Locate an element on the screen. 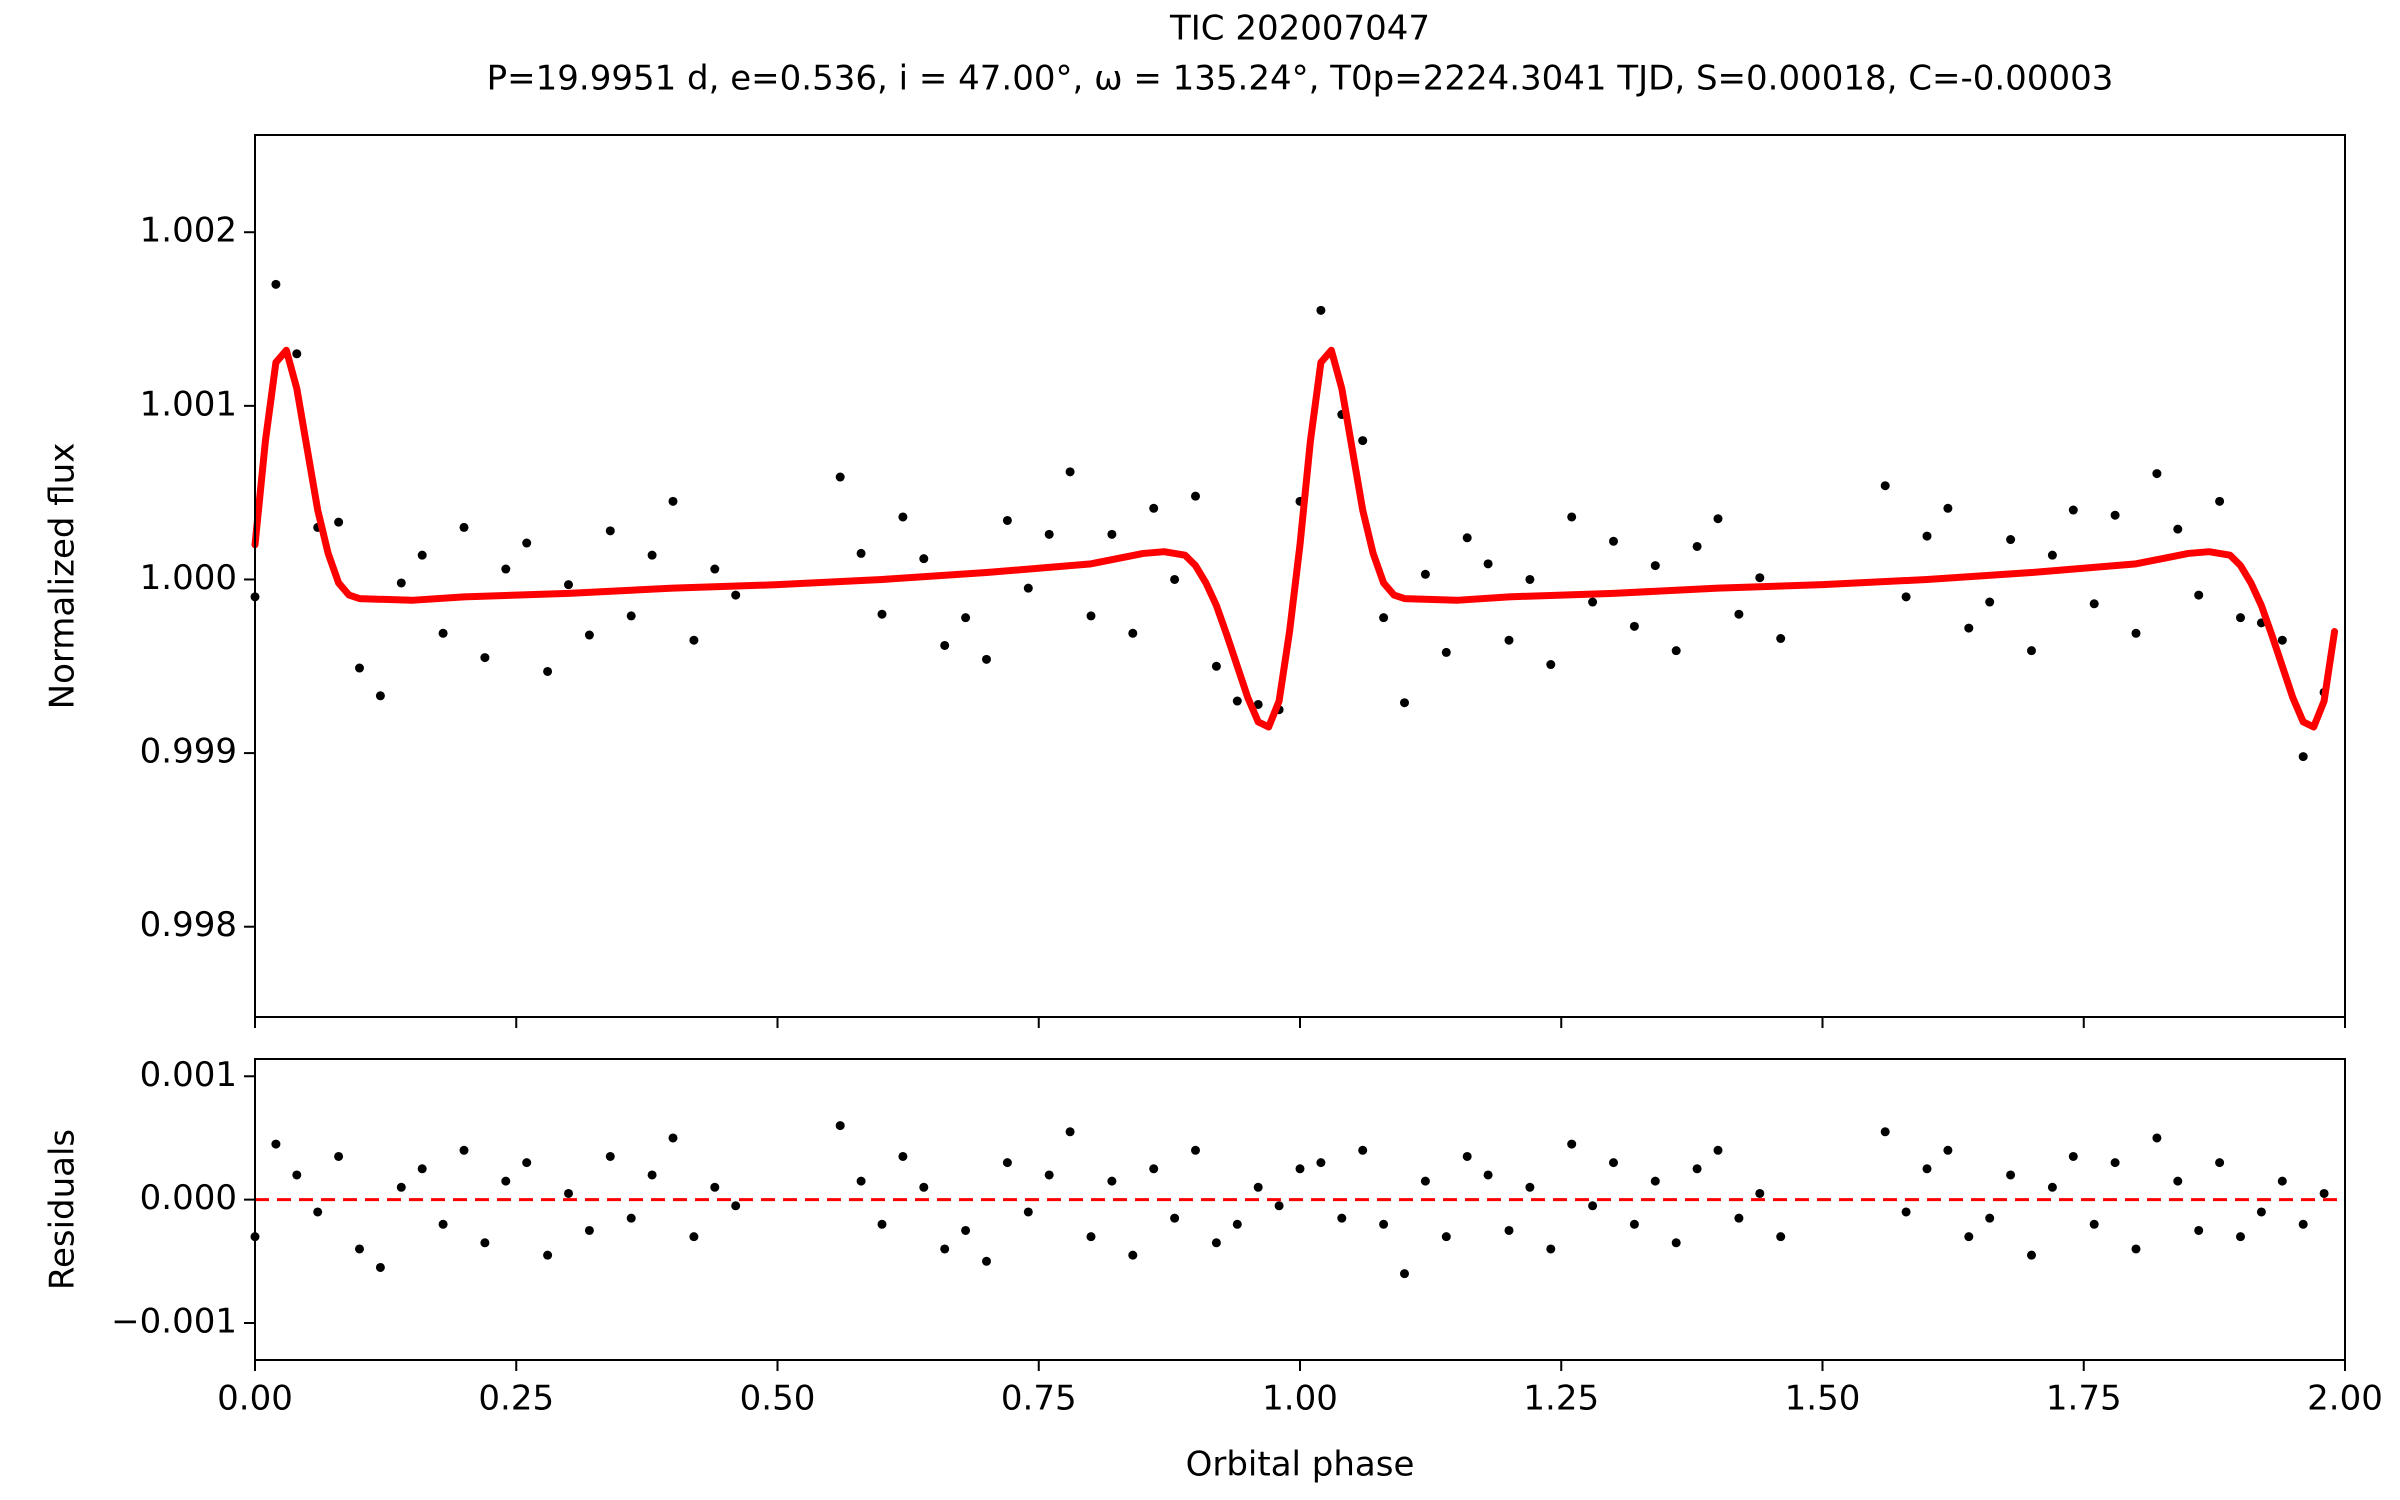 This screenshot has height=1500, width=2400. y-tick-label: 1.001 is located at coordinates (188, 404).